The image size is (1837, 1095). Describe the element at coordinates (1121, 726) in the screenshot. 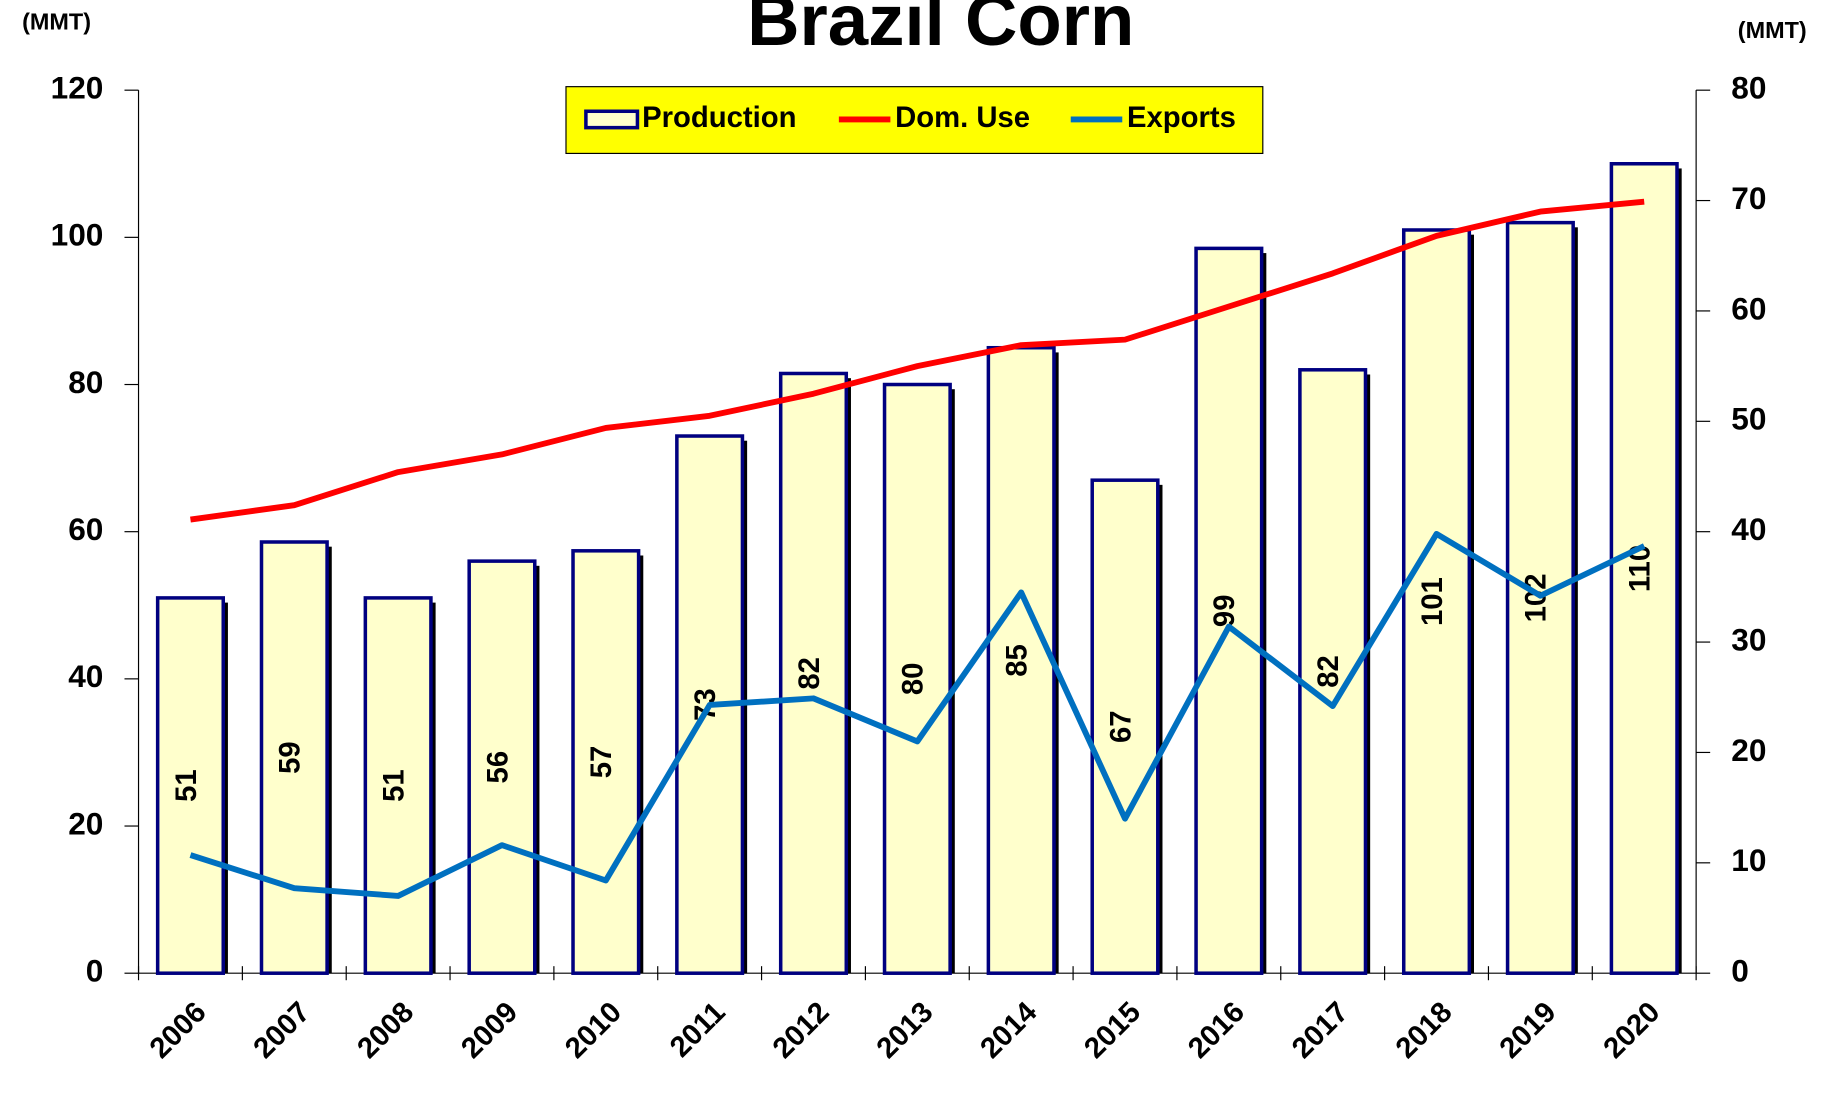

I see `bar-value-label: 67` at that location.